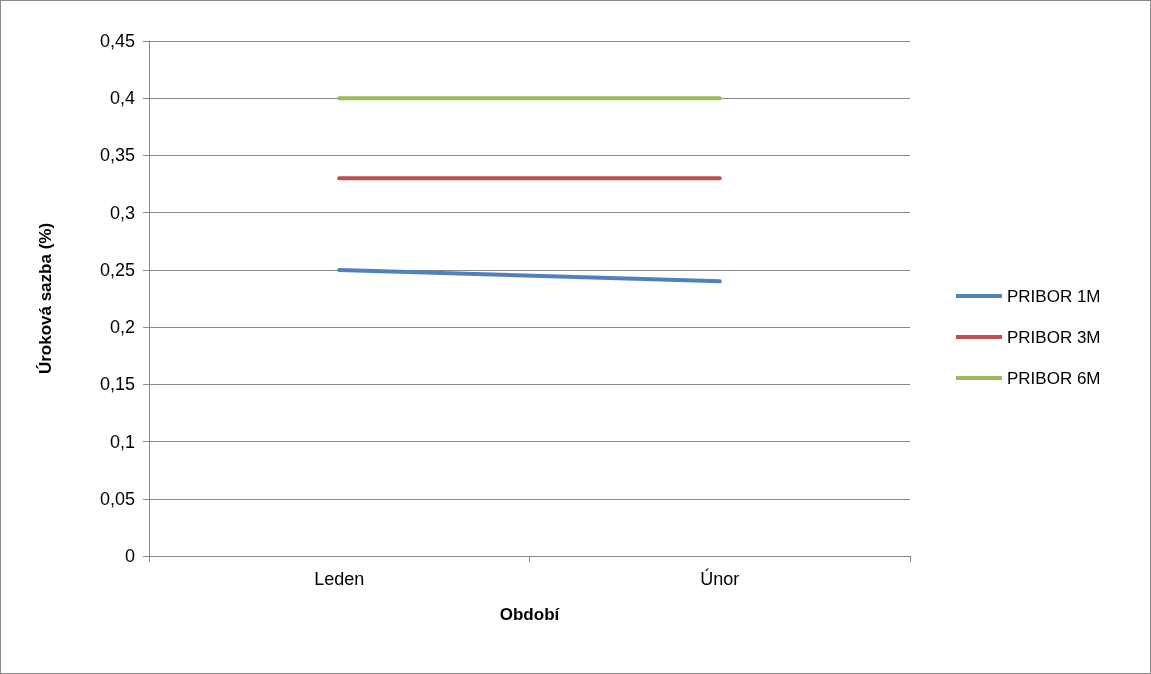 This screenshot has height=674, width=1151. I want to click on y-tick-label: 0, so click(129, 556).